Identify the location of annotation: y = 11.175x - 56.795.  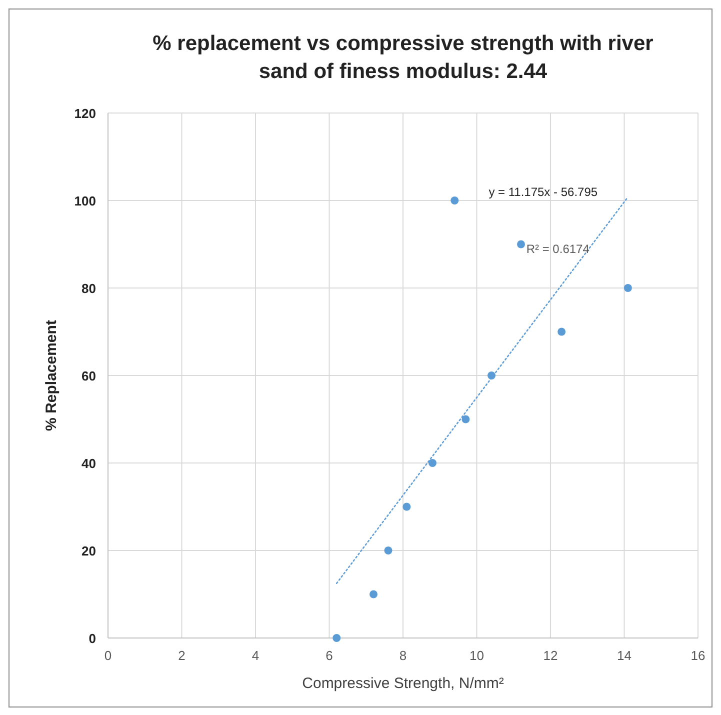
(543, 192).